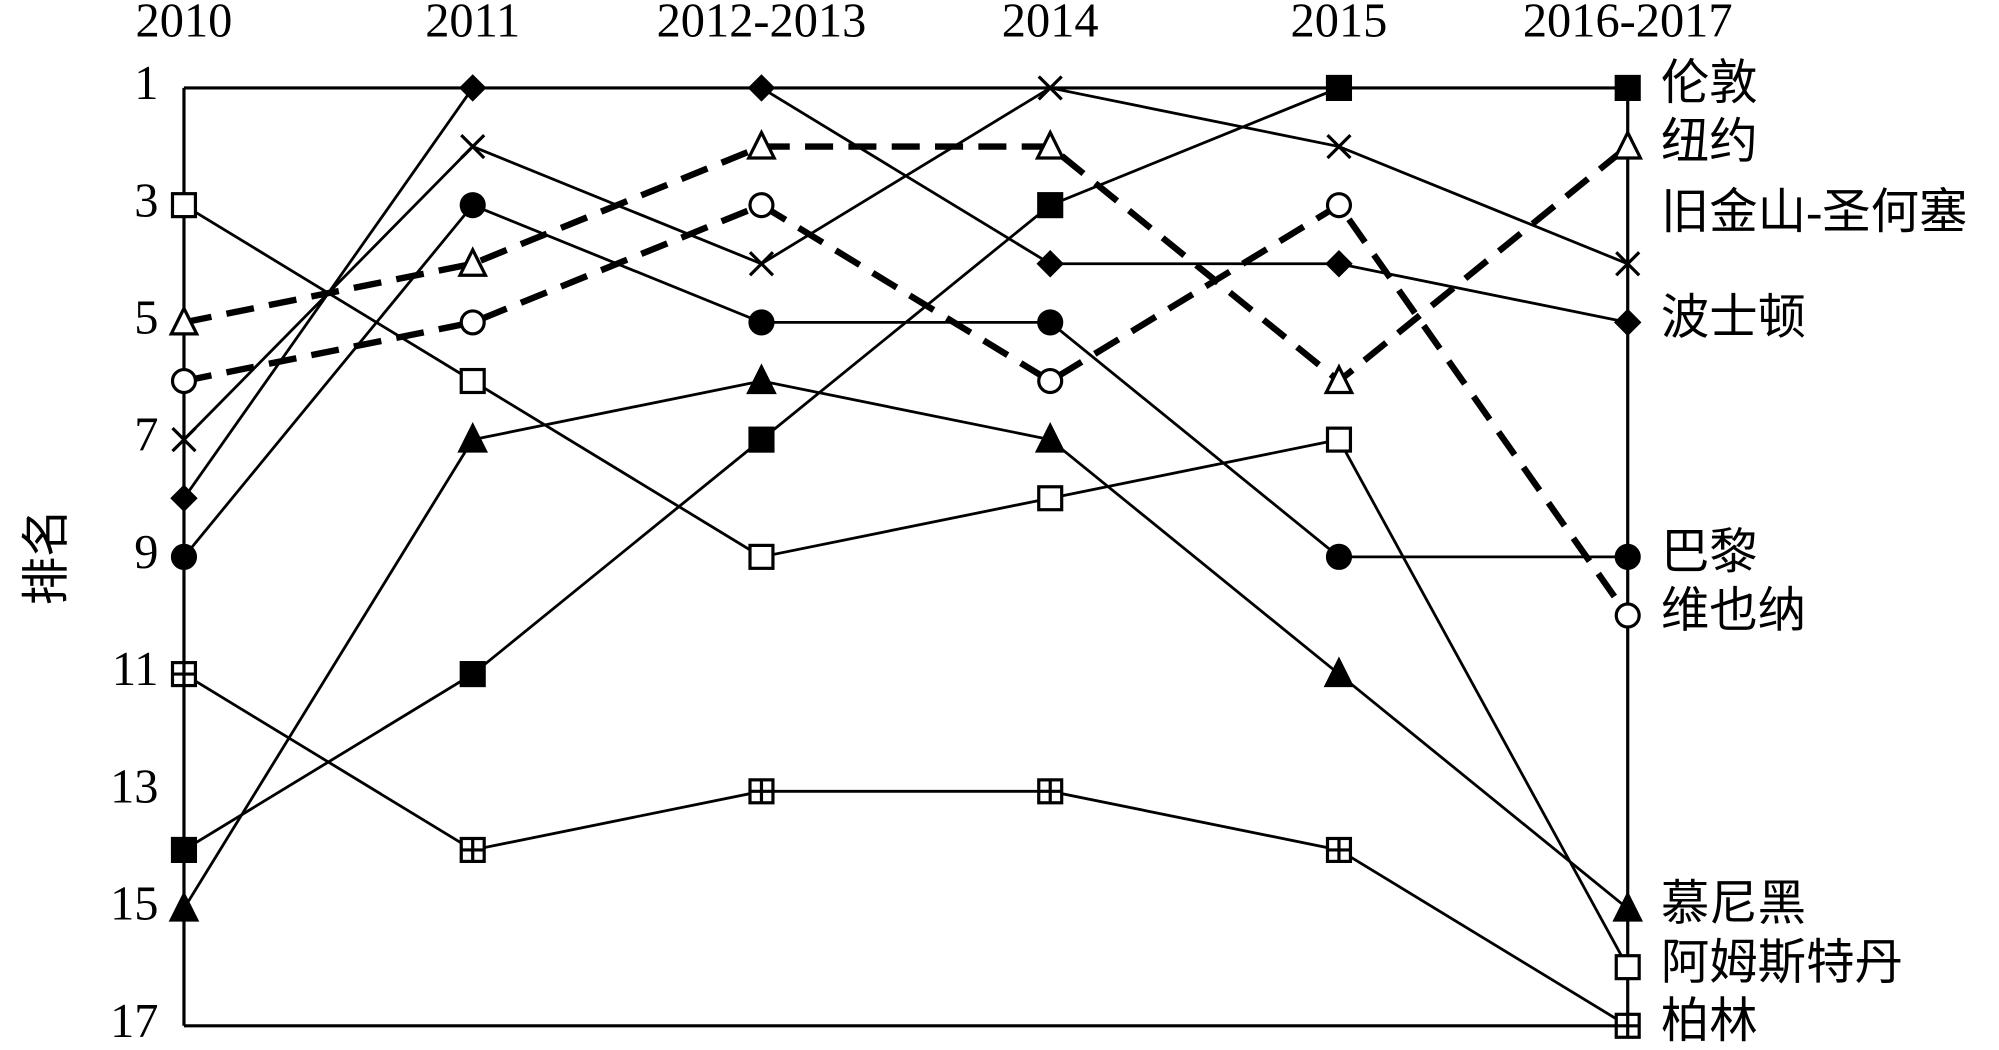 The image size is (1999, 1050). What do you see at coordinates (1050, 24) in the screenshot?
I see `x-tick-label: 2014` at bounding box center [1050, 24].